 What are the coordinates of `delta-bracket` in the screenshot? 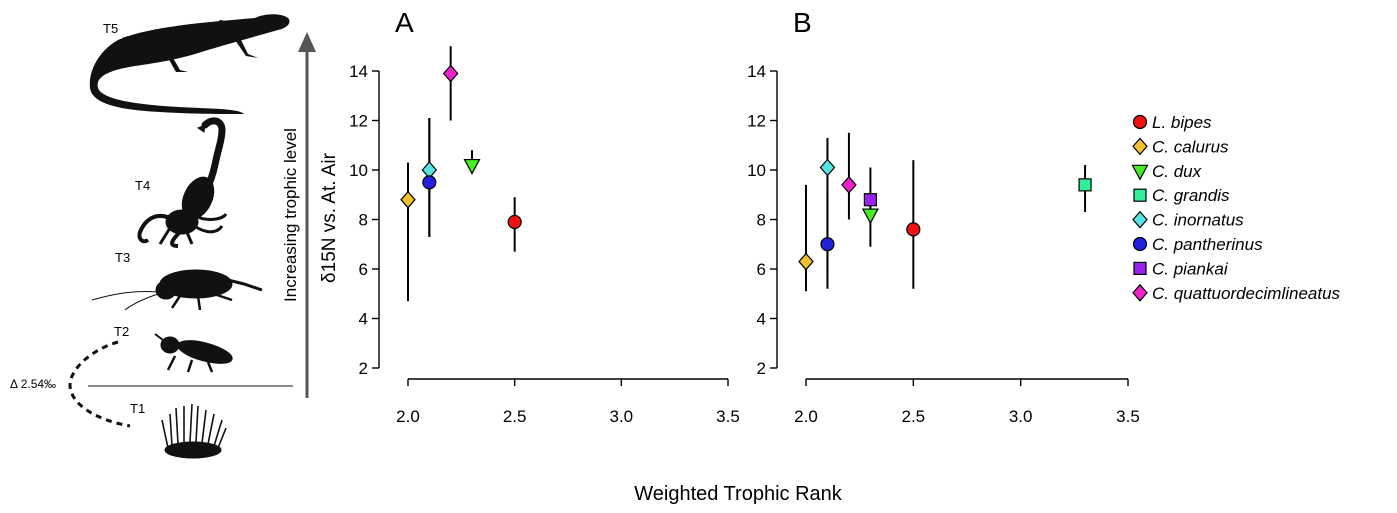 It's located at (99, 384).